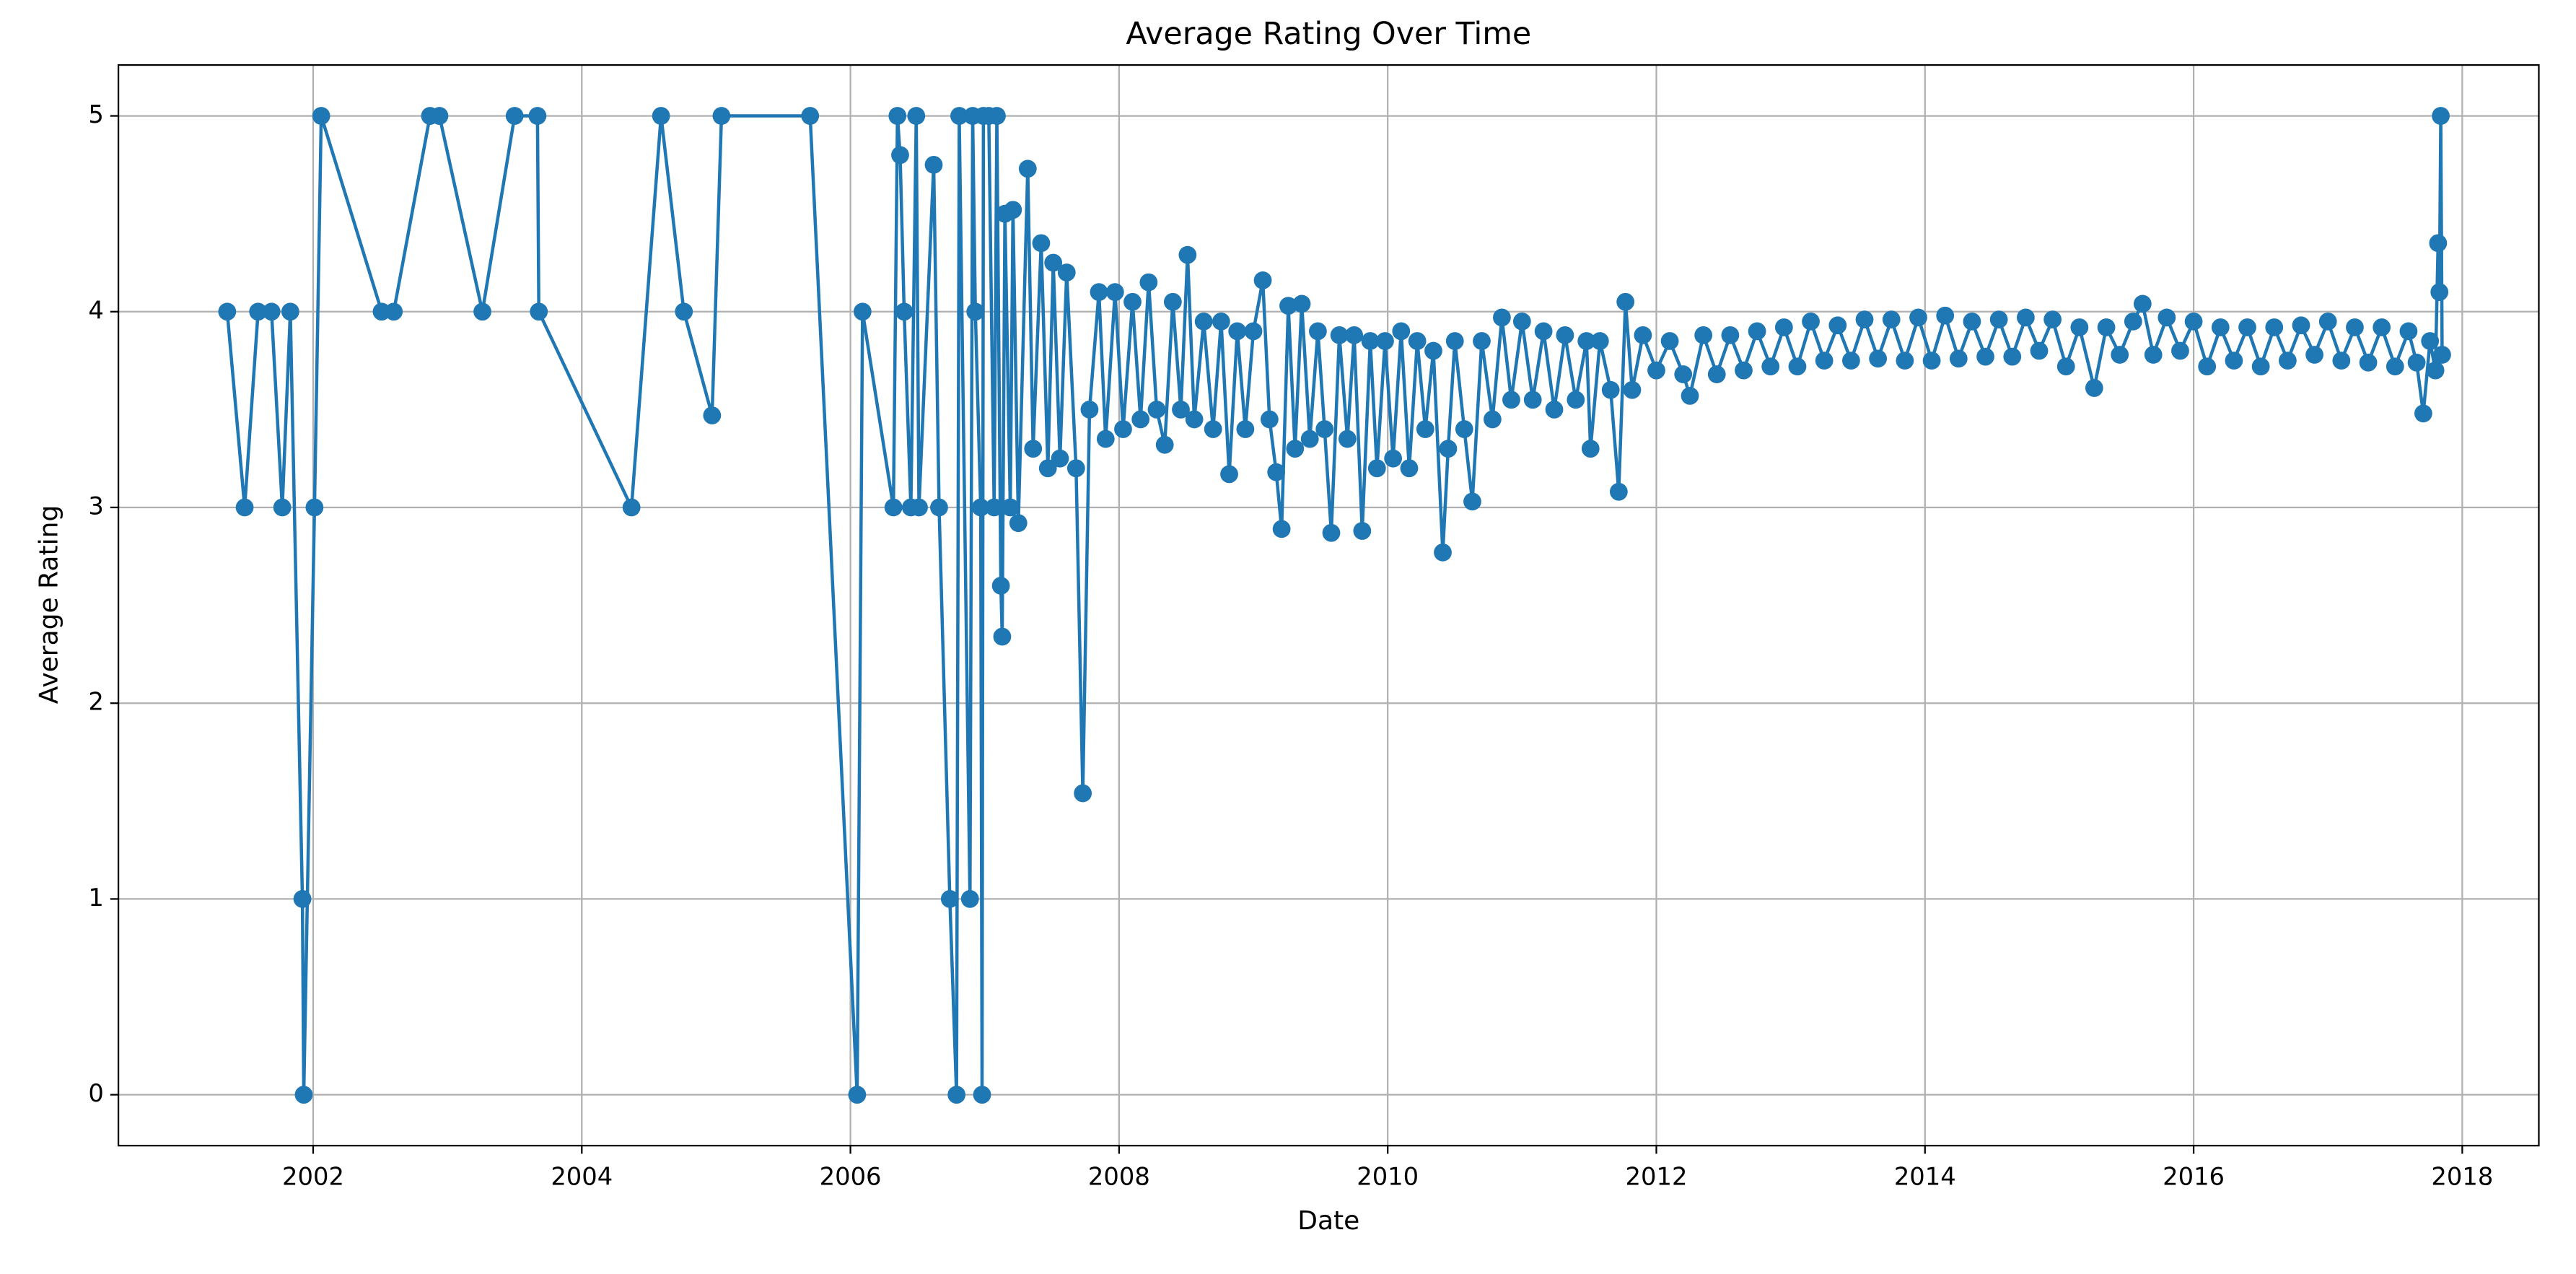  What do you see at coordinates (95, 114) in the screenshot?
I see `y-tick-label: 5` at bounding box center [95, 114].